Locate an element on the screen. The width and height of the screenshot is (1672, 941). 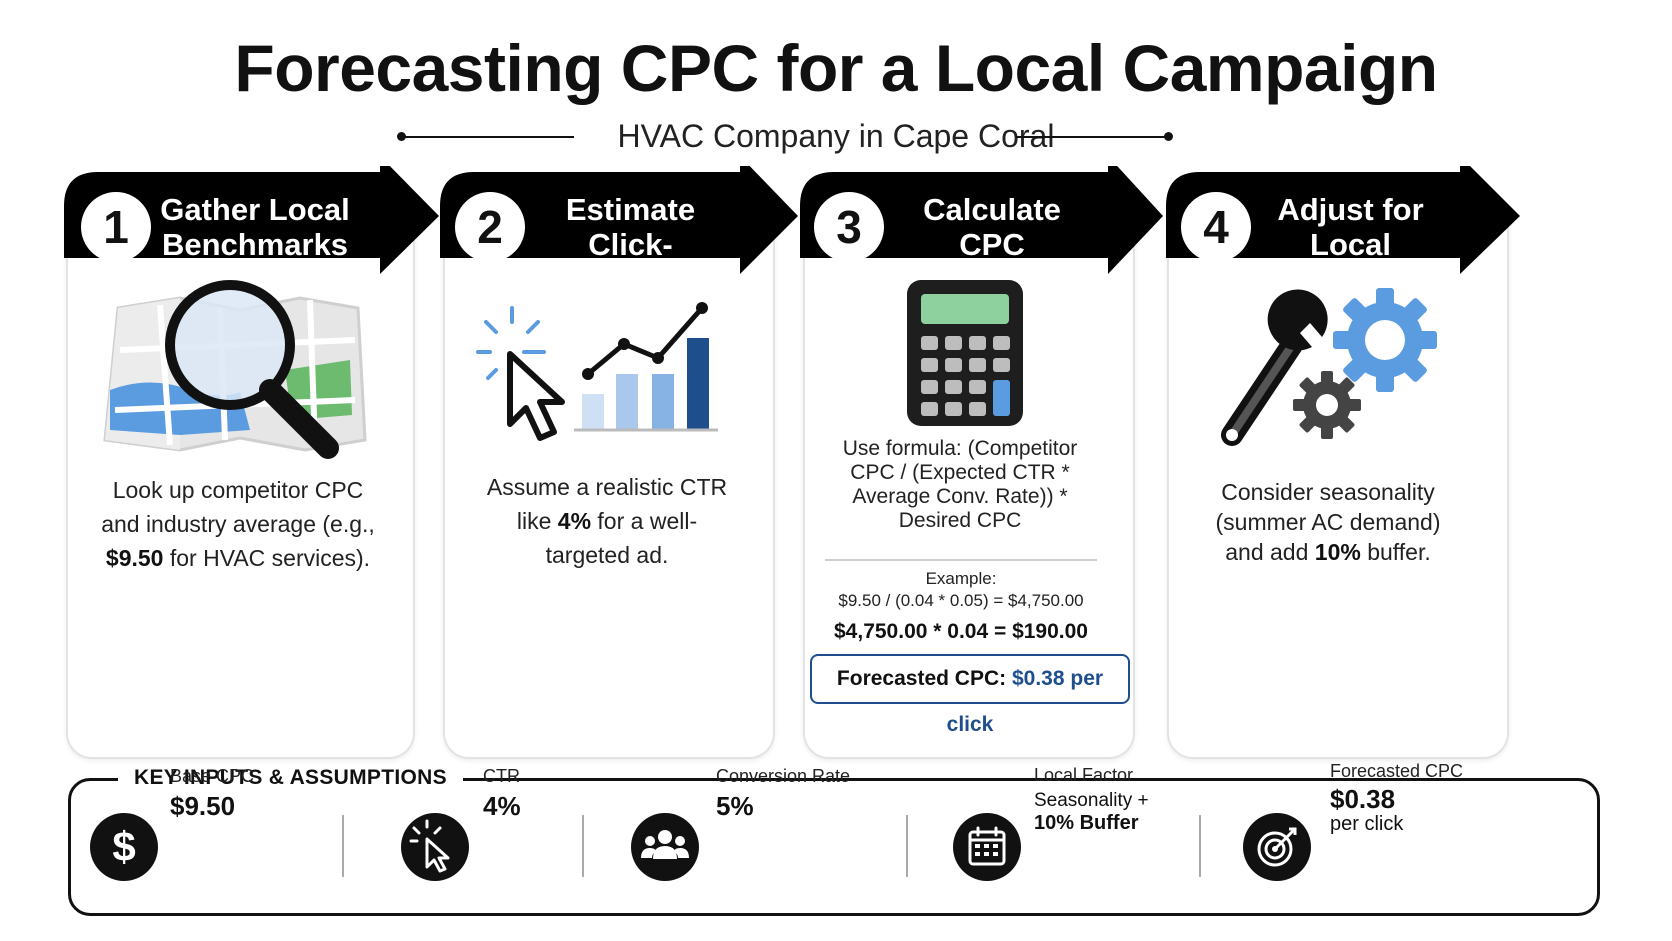
example-result: $4,750.00 * 0.04 = $190.00 is located at coordinates (961, 631).